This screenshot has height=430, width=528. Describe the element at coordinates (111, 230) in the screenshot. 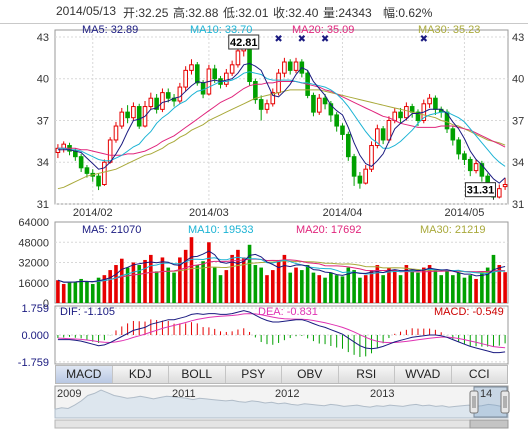

I see `volume-legend-entry: MA5: 21070` at that location.